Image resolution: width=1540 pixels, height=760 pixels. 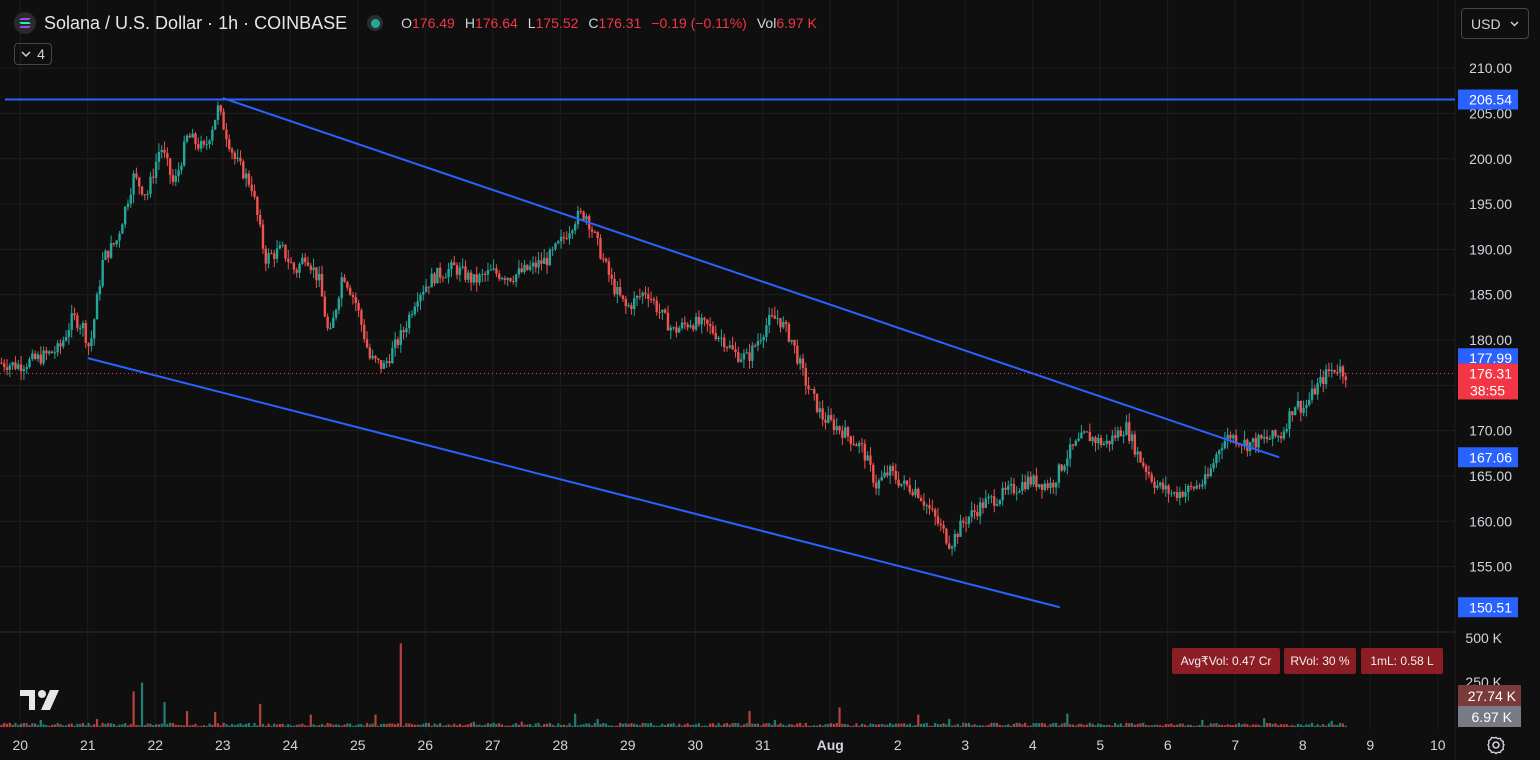 What do you see at coordinates (196, 22) in the screenshot?
I see `symbol-title: Solana / U.S. Dollar · 1h · COINBASE` at bounding box center [196, 22].